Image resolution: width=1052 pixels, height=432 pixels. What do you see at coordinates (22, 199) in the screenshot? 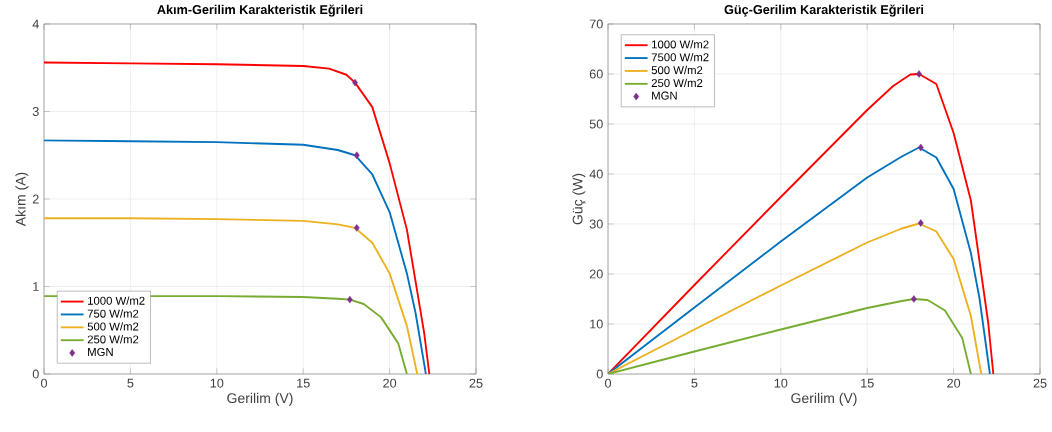
I see `y-axis-title: Akım (A)` at bounding box center [22, 199].